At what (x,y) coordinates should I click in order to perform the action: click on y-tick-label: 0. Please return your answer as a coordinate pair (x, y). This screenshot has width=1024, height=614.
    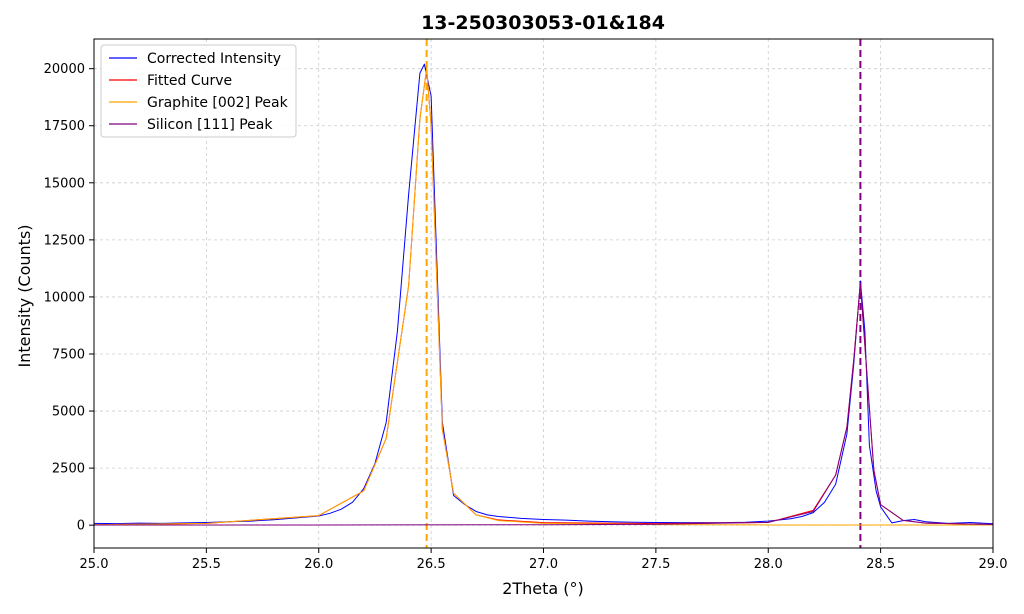
    Looking at the image, I should click on (81, 526).